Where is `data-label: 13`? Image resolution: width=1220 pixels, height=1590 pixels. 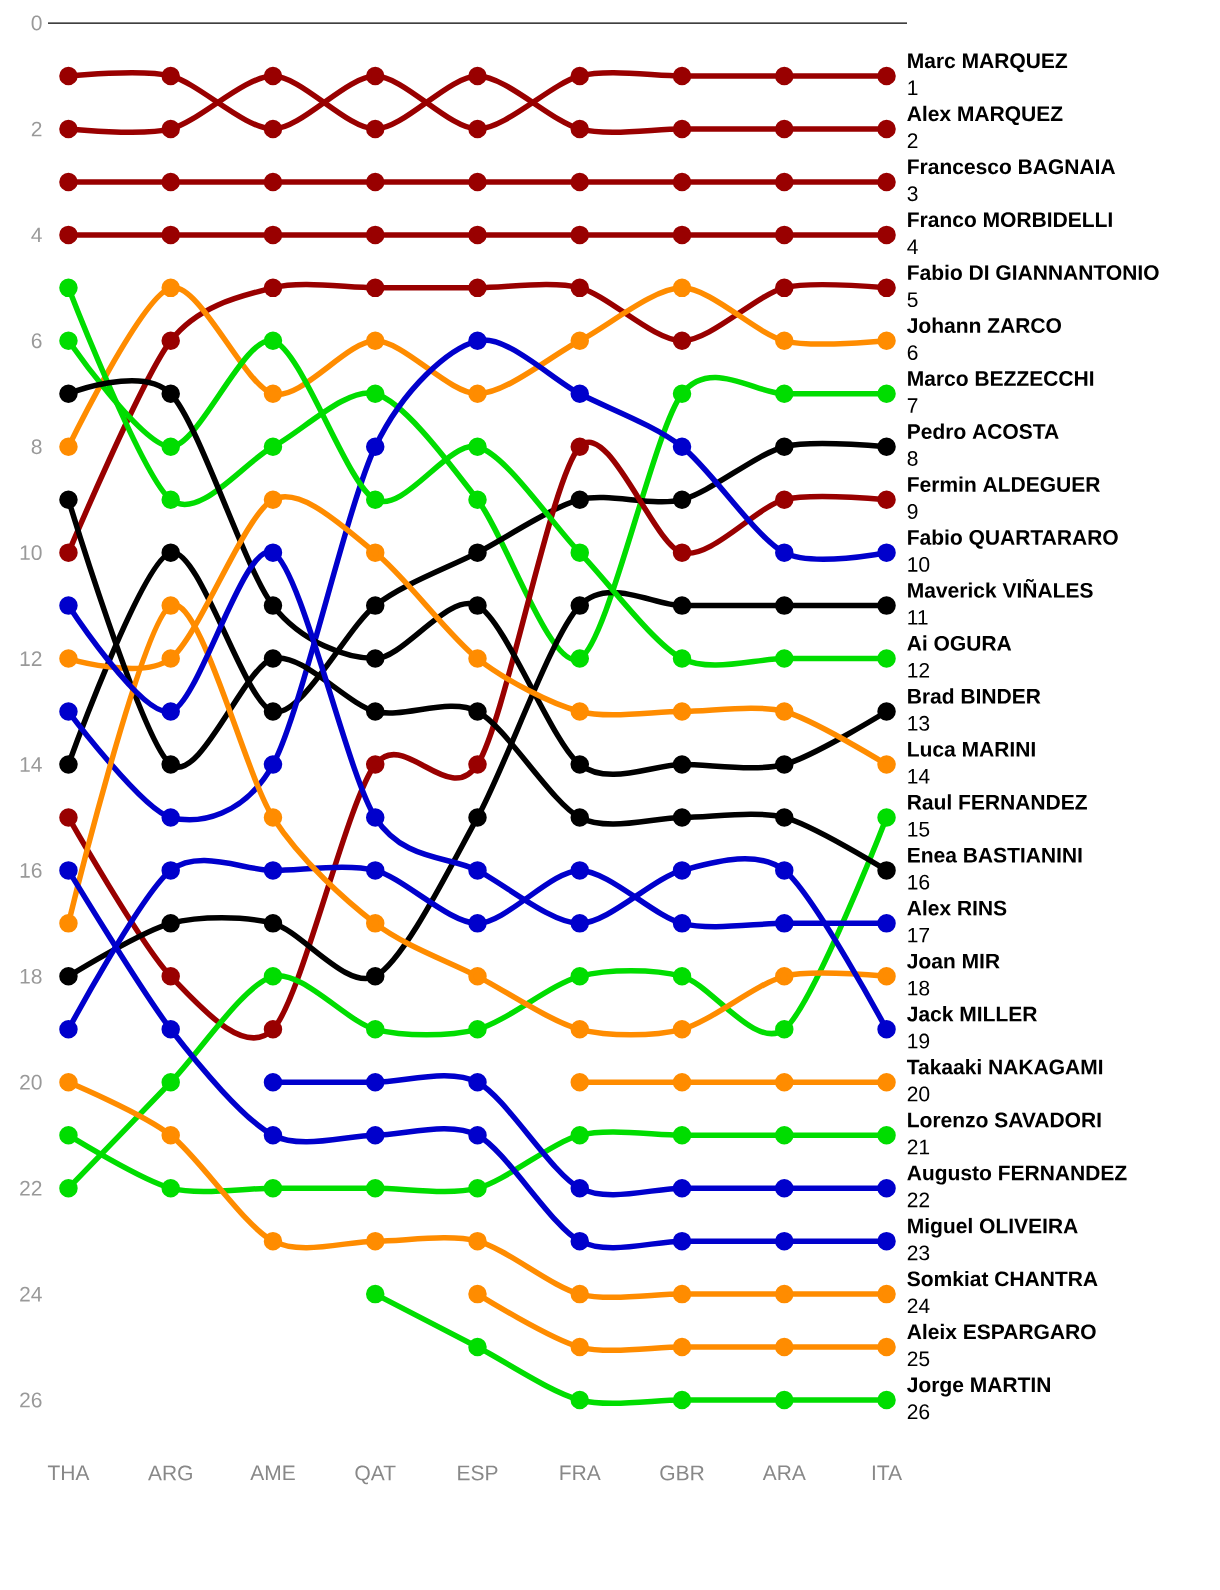
data-label: 13 is located at coordinates (919, 723).